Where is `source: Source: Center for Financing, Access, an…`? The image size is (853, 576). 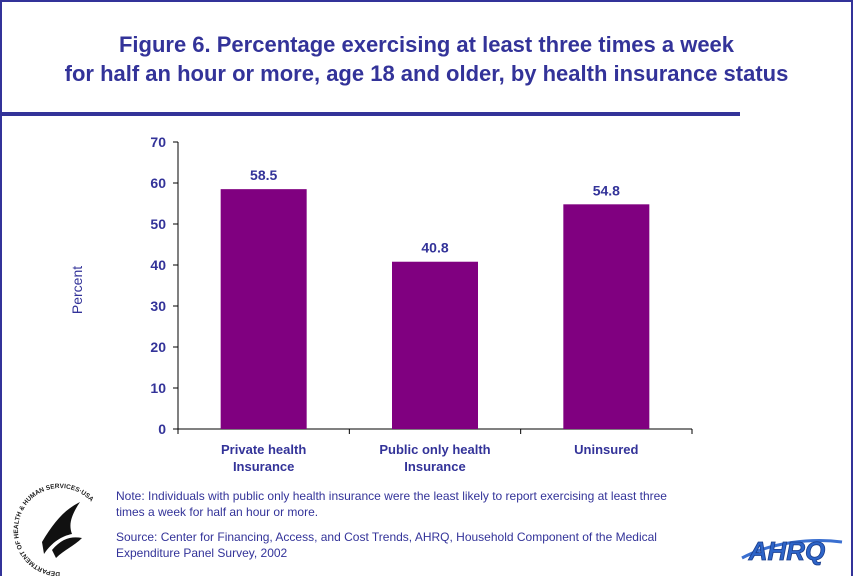 source: Source: Center for Financing, Access, an… is located at coordinates (386, 545).